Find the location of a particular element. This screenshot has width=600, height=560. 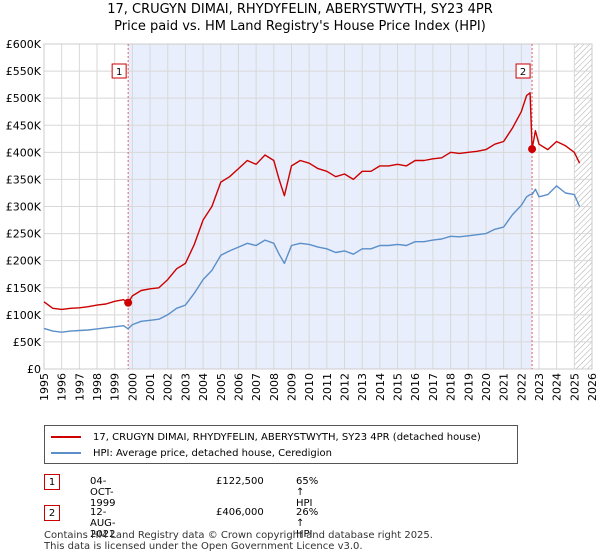

x-tick-label: 2001 is located at coordinates (150, 387).